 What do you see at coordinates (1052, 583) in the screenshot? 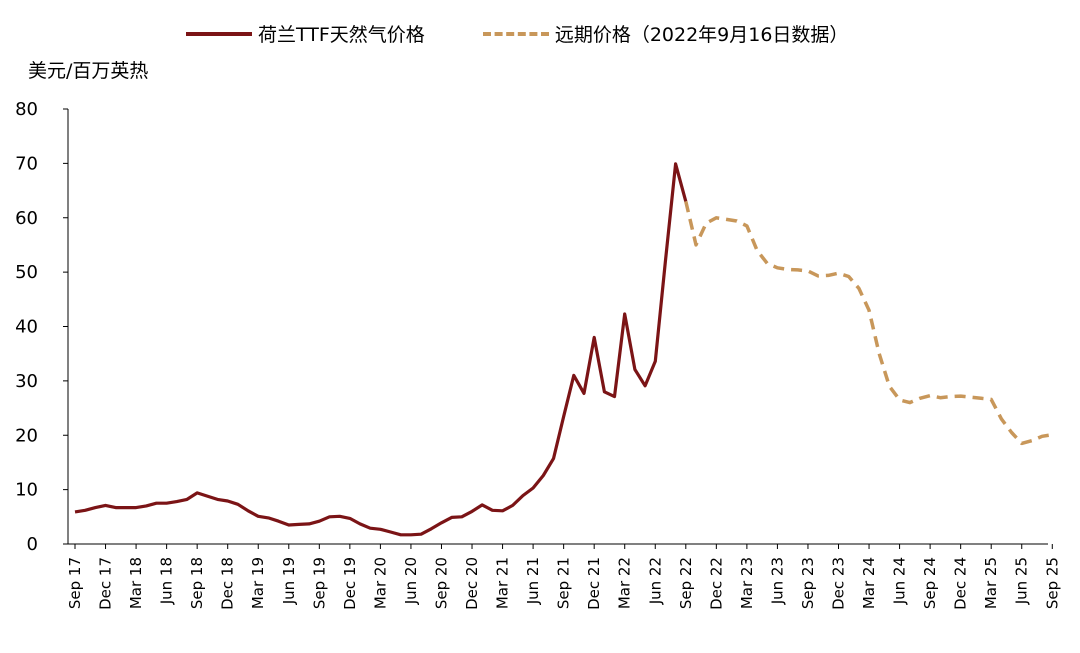
I see `x-tick-label: Sep 25` at bounding box center [1052, 583].